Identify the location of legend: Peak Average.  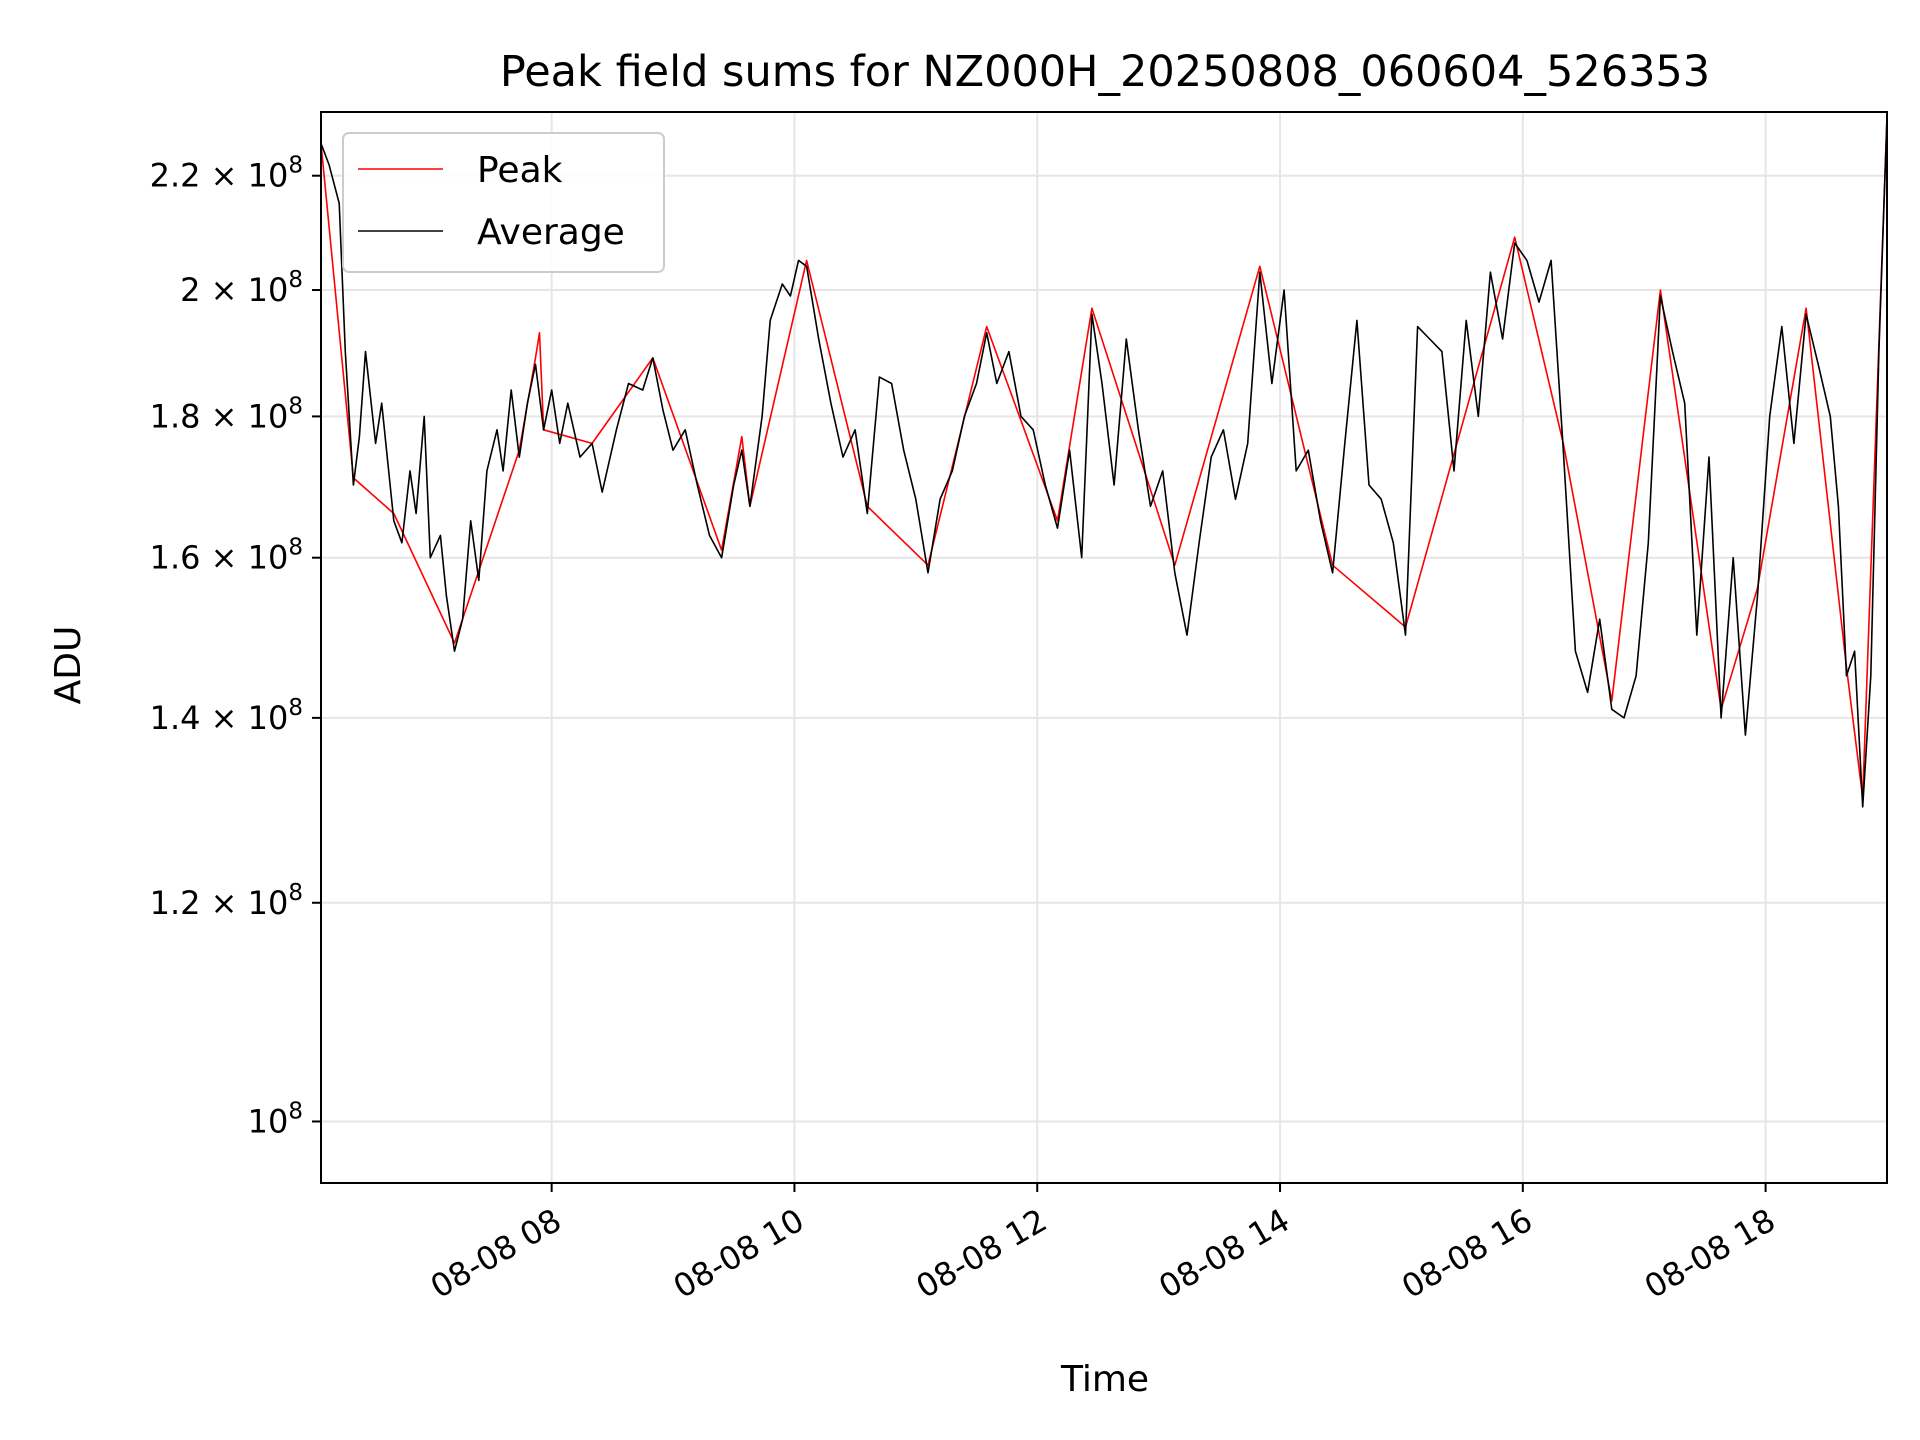
(503, 202).